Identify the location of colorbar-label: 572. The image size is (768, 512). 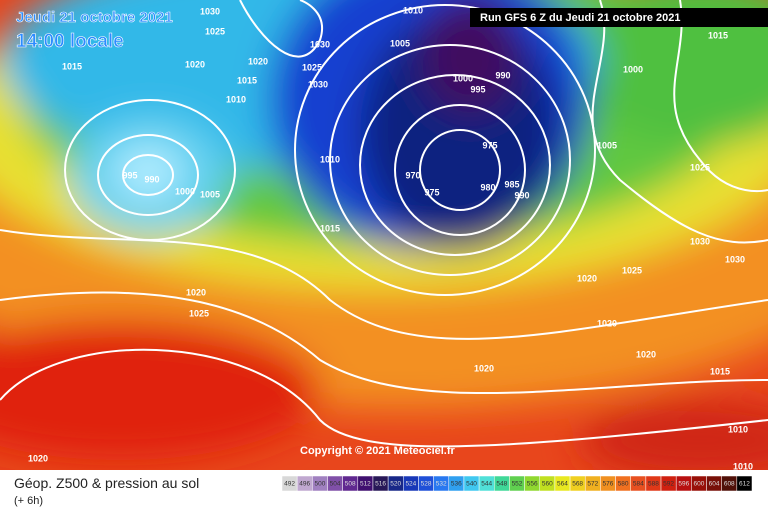
(592, 484).